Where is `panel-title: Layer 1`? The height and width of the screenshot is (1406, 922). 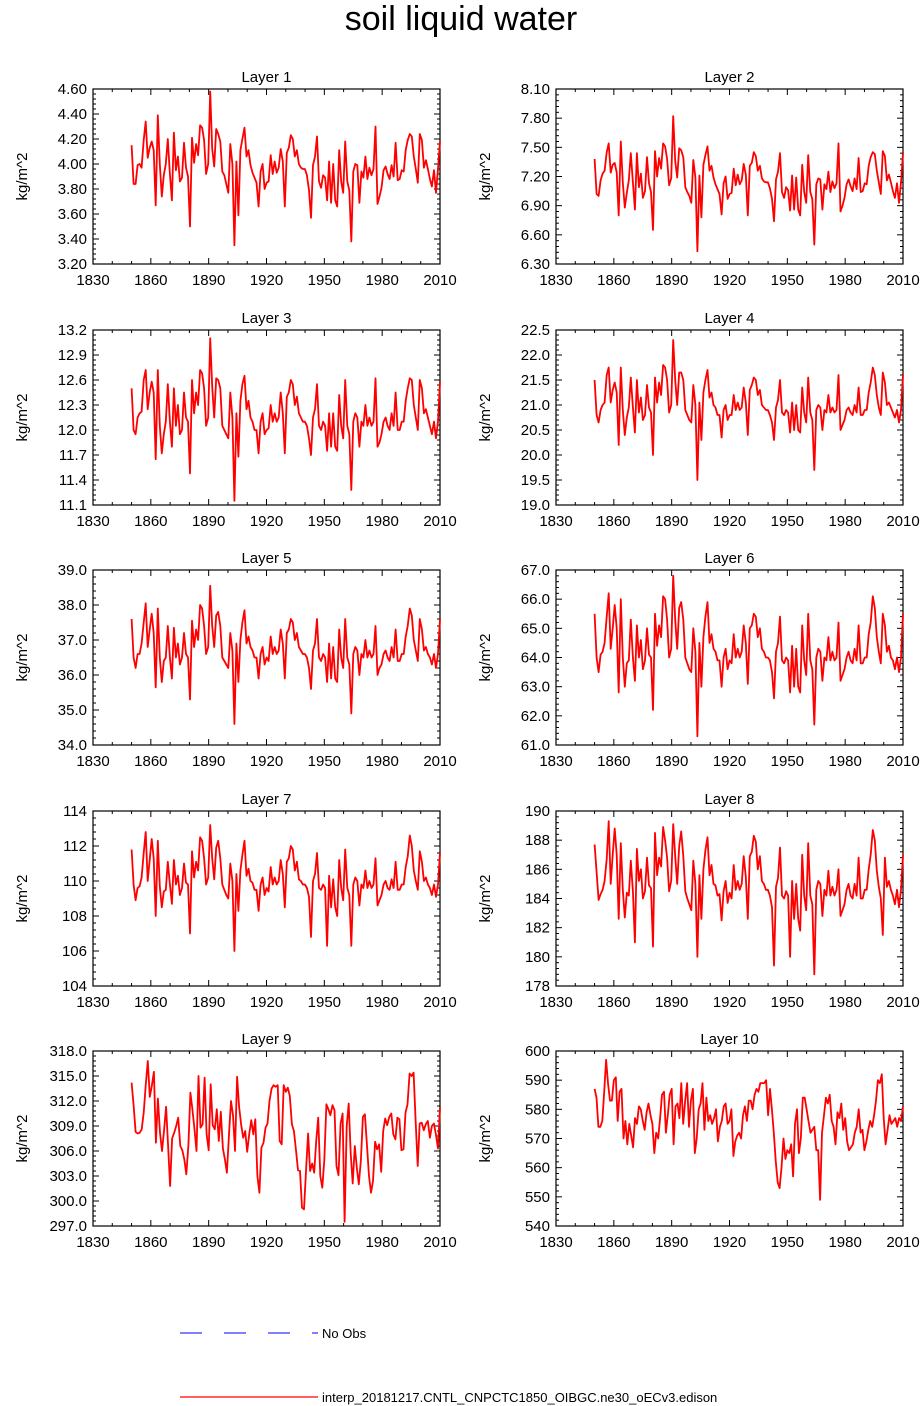
panel-title: Layer 1 is located at coordinates (266, 77).